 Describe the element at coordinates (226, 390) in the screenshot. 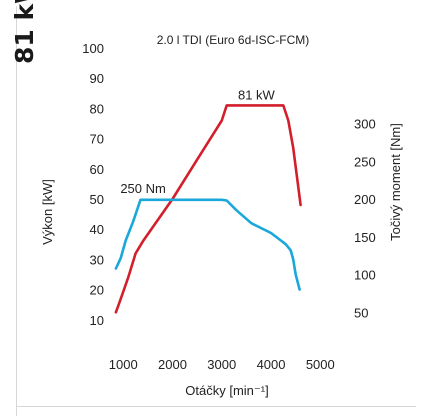

I see `x-axis-label: Otáčky [min⁻¹]` at that location.